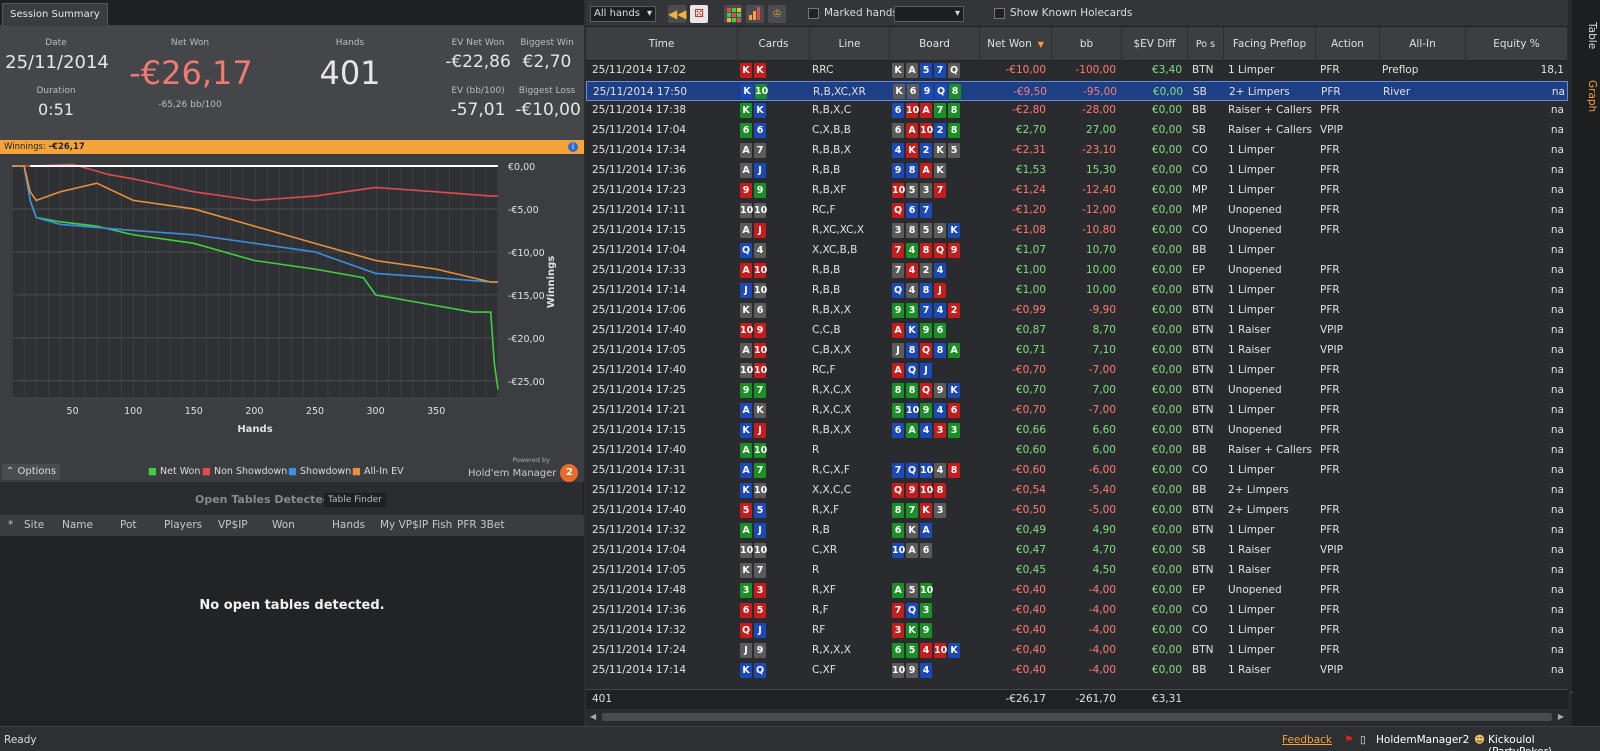 This screenshot has height=751, width=1600. Describe the element at coordinates (826, 330) in the screenshot. I see `row-line: C,C,B` at that location.